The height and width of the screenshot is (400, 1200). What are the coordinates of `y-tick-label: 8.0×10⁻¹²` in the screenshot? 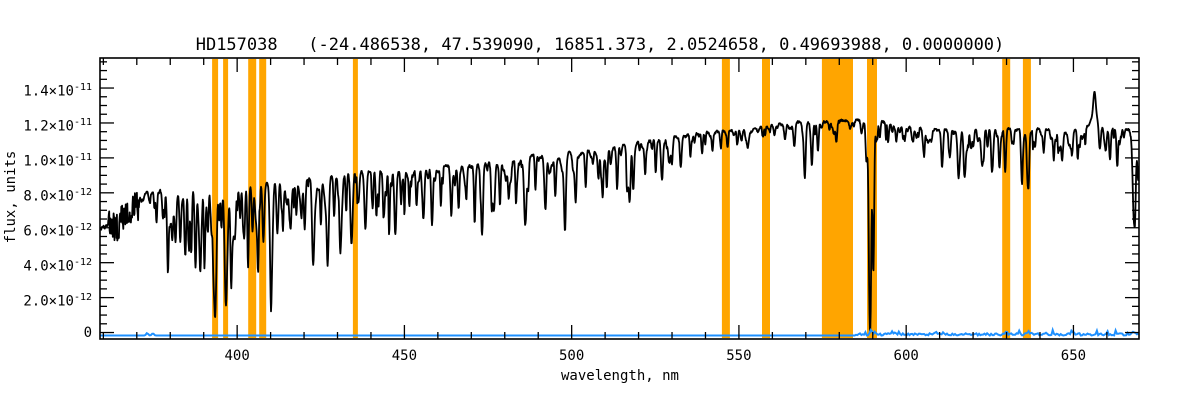 It's located at (57, 195).